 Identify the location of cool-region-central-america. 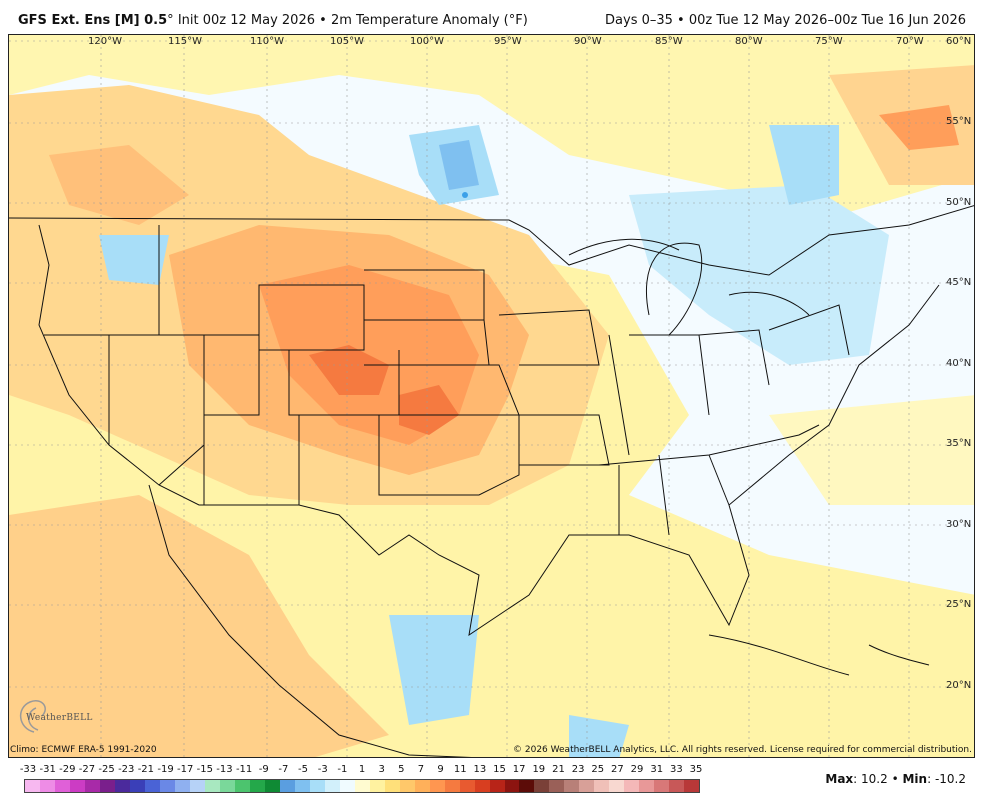
(599, 736).